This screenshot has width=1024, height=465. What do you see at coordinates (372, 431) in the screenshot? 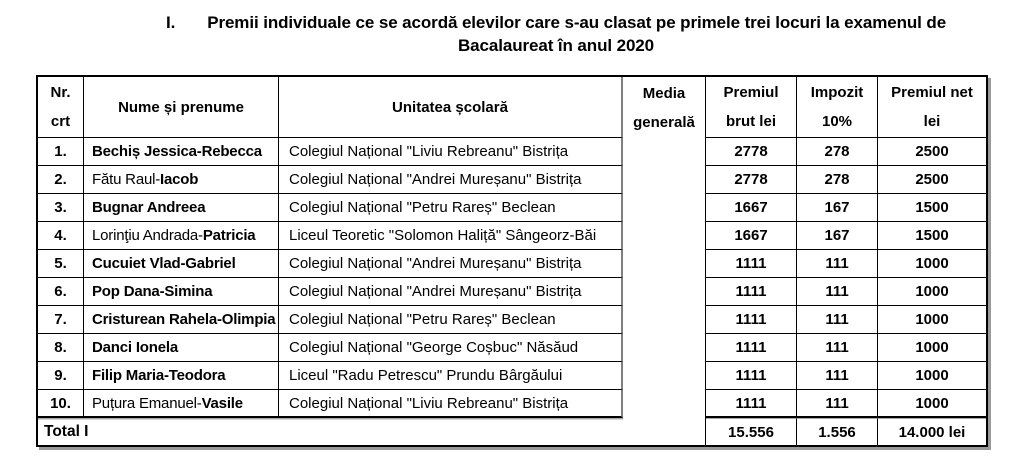
I see `total-label: Total I` at bounding box center [372, 431].